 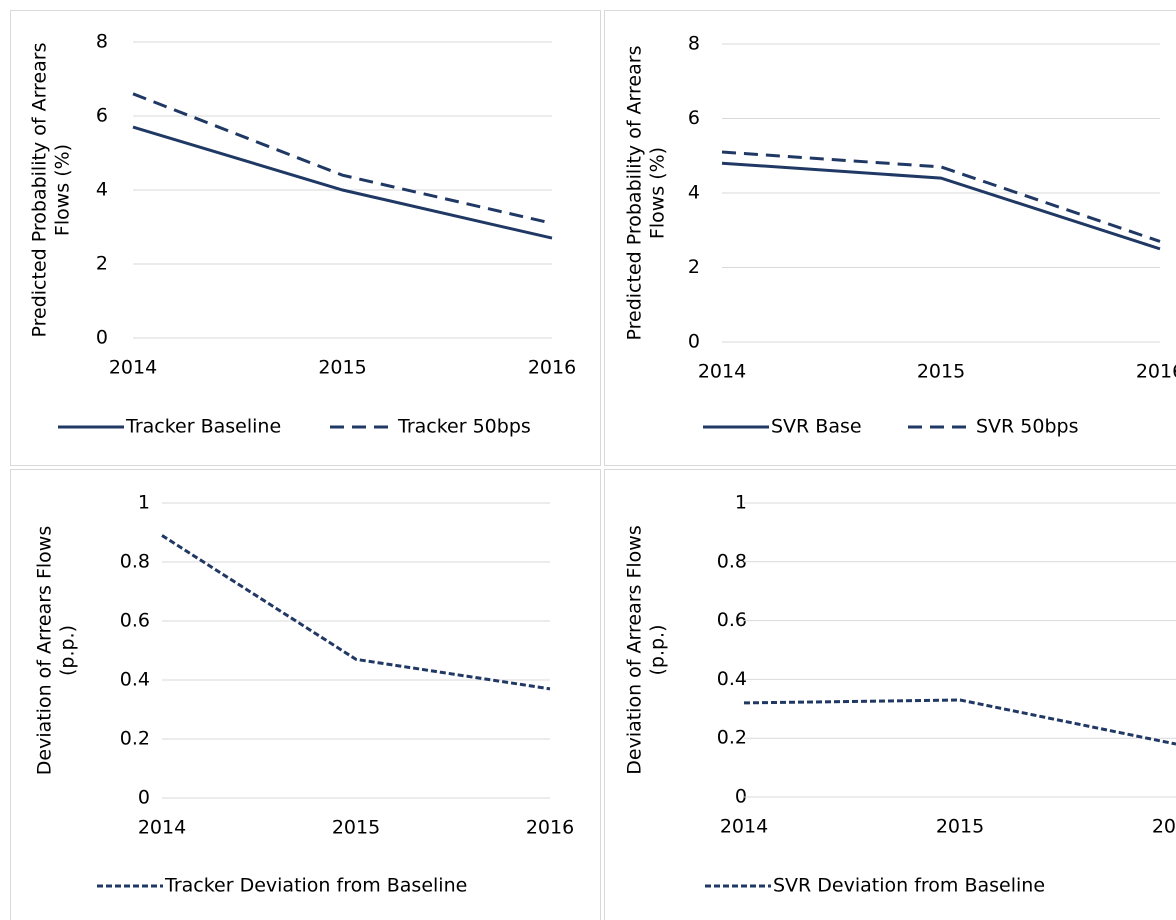 What do you see at coordinates (816, 427) in the screenshot?
I see `legend-label: SVR Base` at bounding box center [816, 427].